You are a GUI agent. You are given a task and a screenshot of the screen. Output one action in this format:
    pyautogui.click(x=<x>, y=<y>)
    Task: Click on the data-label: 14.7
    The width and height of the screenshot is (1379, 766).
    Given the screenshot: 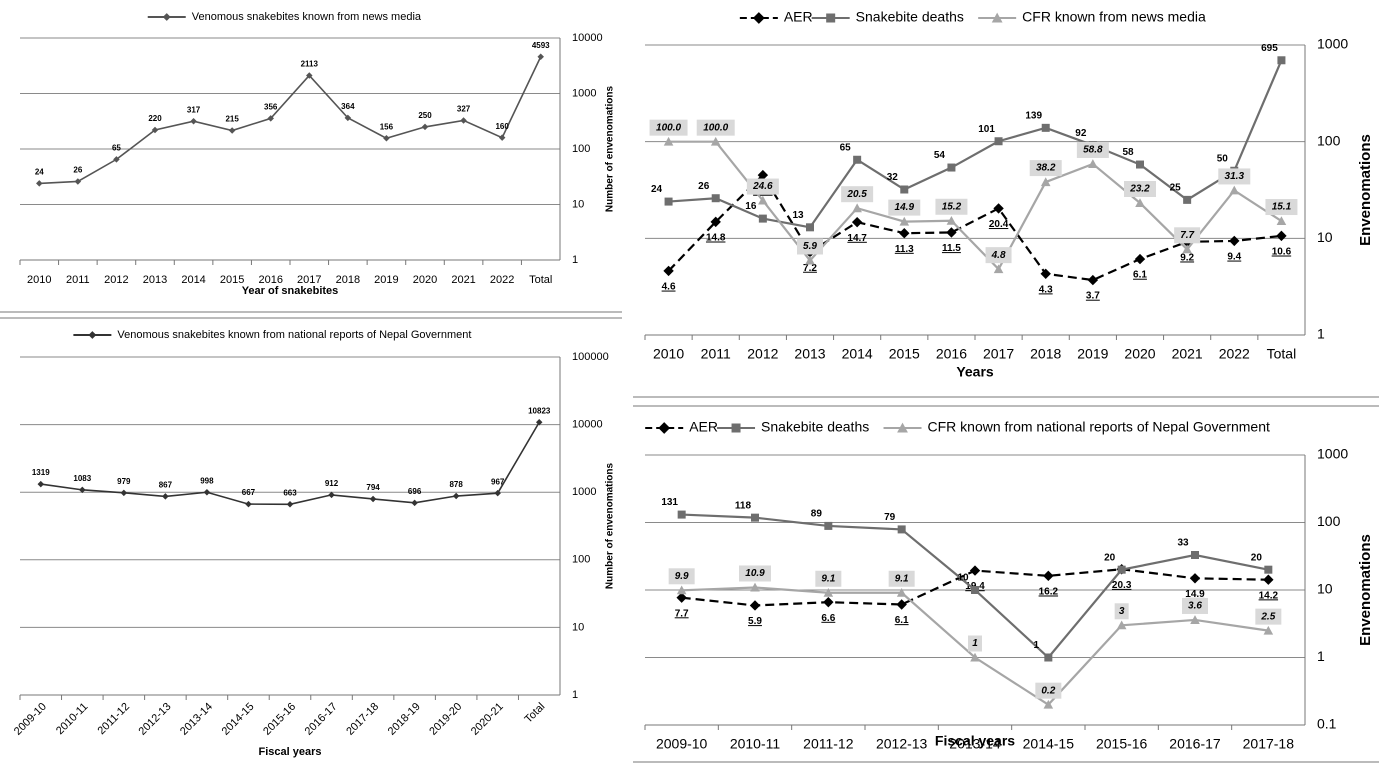 What is the action you would take?
    pyautogui.click(x=857, y=238)
    